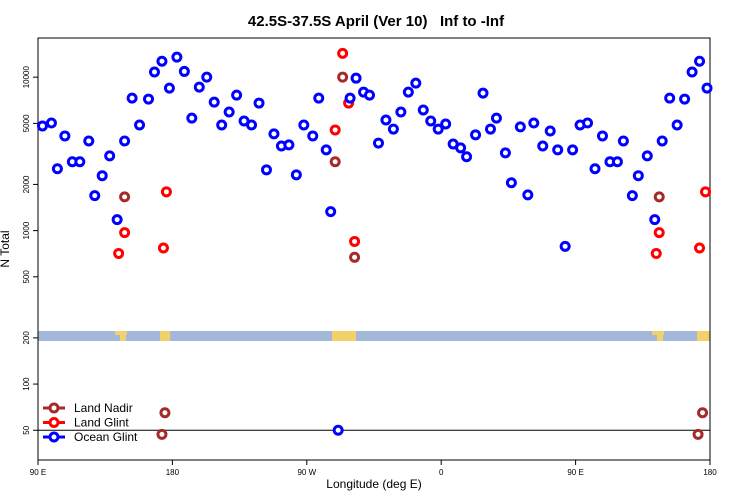 This screenshot has width=750, height=500. What do you see at coordinates (38, 472) in the screenshot?
I see `x-tick-label: 90 E` at bounding box center [38, 472].